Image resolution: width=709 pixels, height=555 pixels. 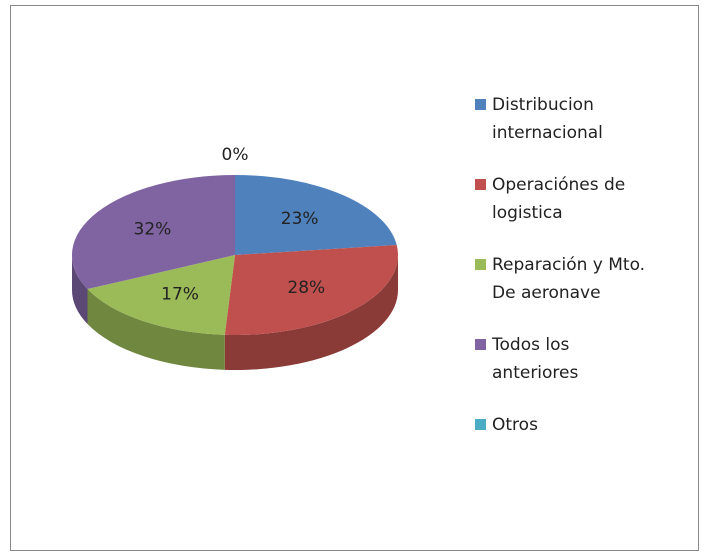 I want to click on legend-label: Otros, so click(x=515, y=425).